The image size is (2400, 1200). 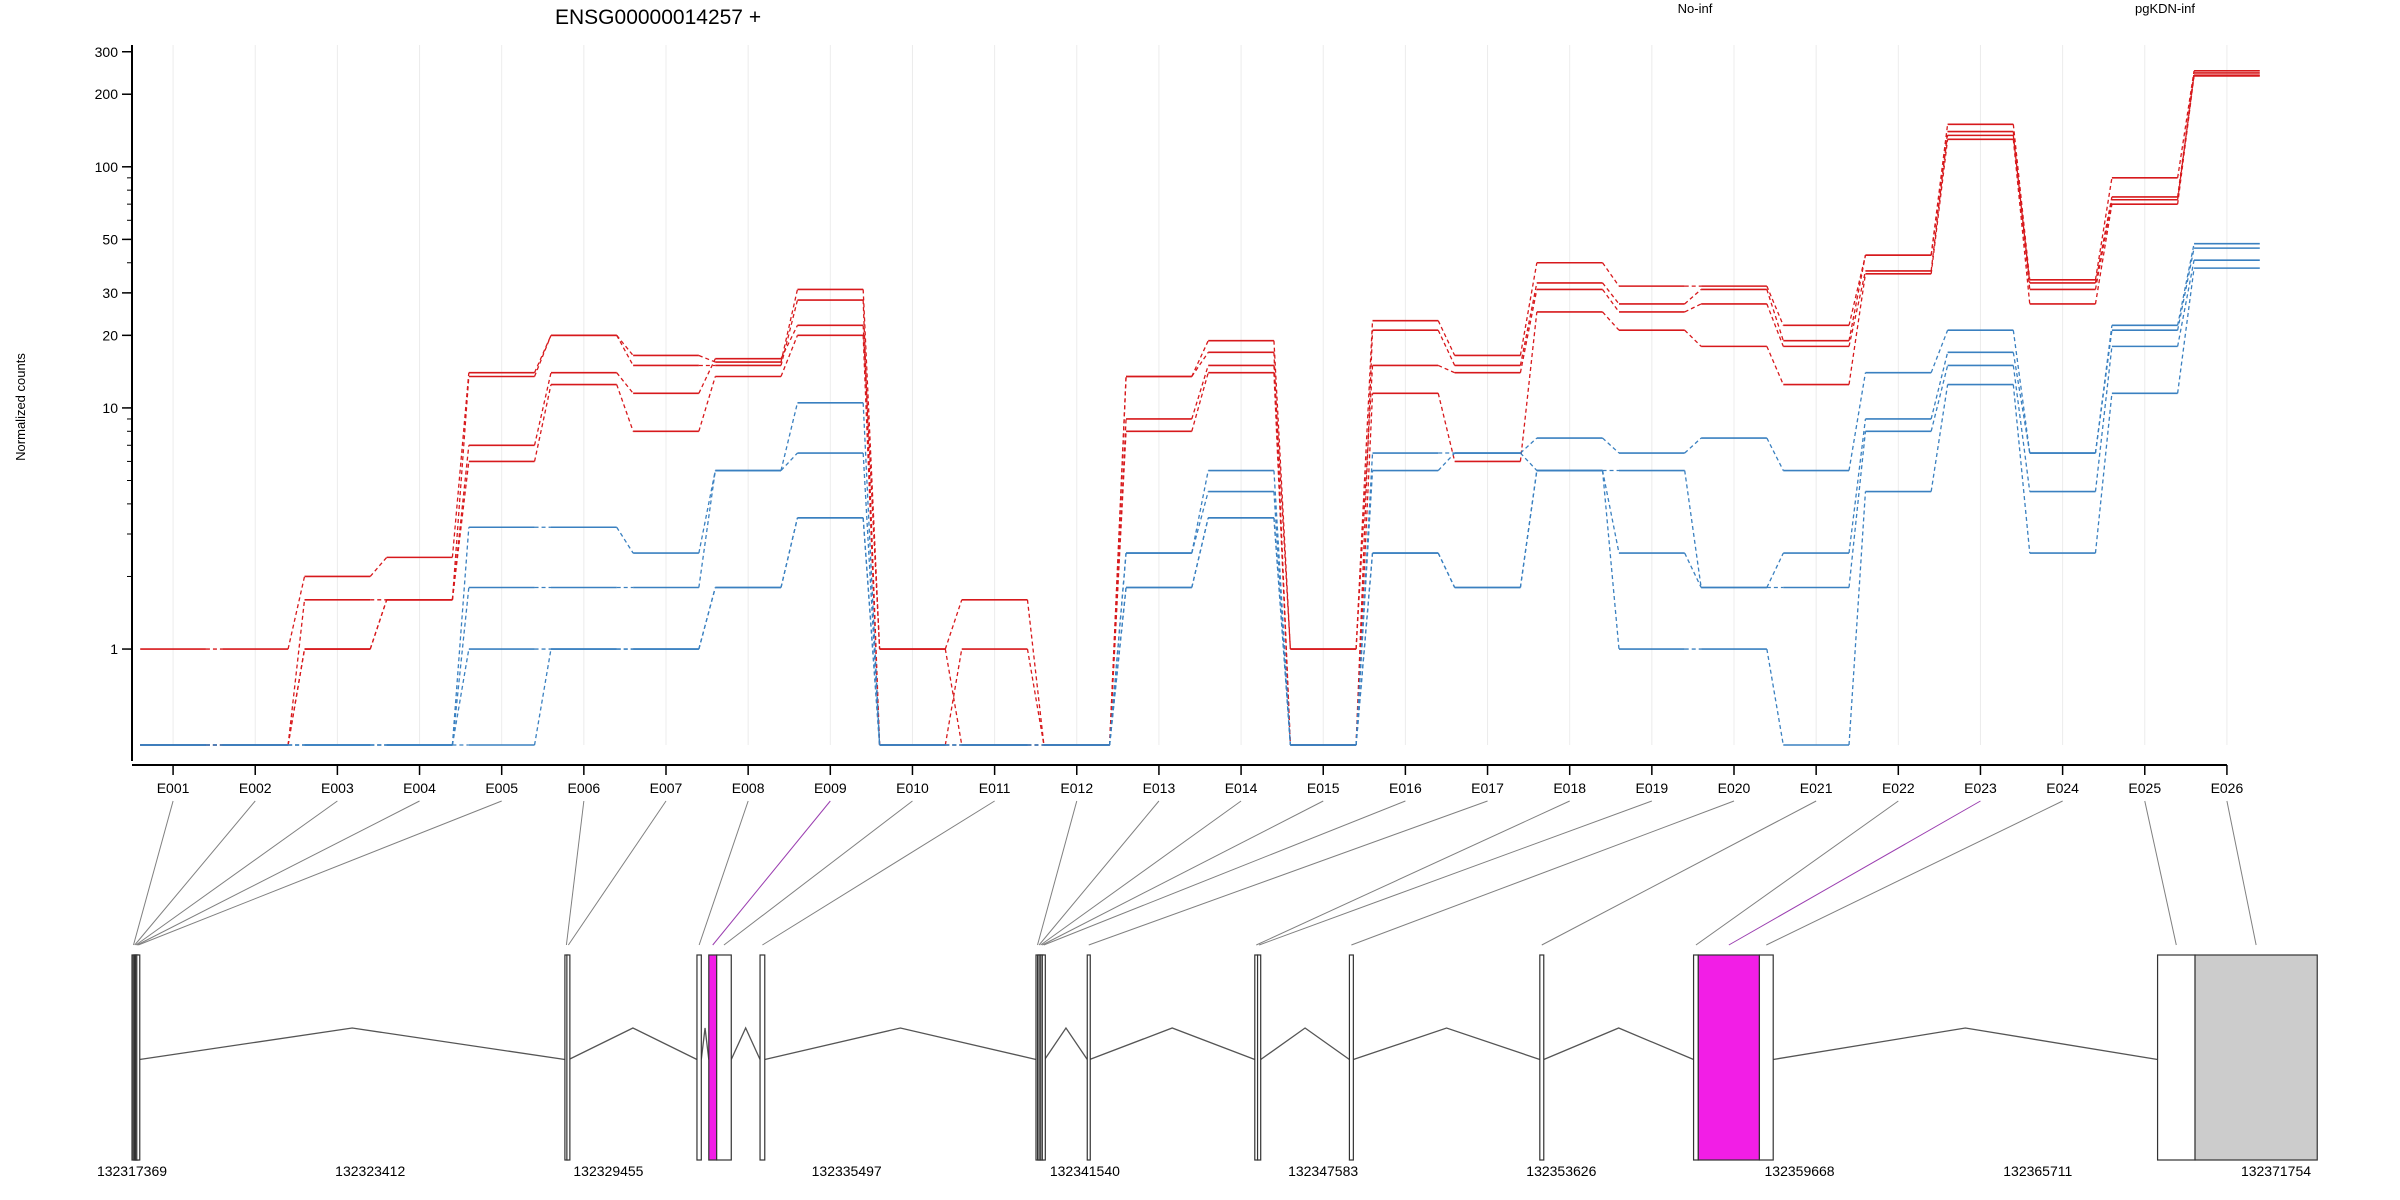 What do you see at coordinates (1734, 788) in the screenshot?
I see `x-tick-label: E020` at bounding box center [1734, 788].